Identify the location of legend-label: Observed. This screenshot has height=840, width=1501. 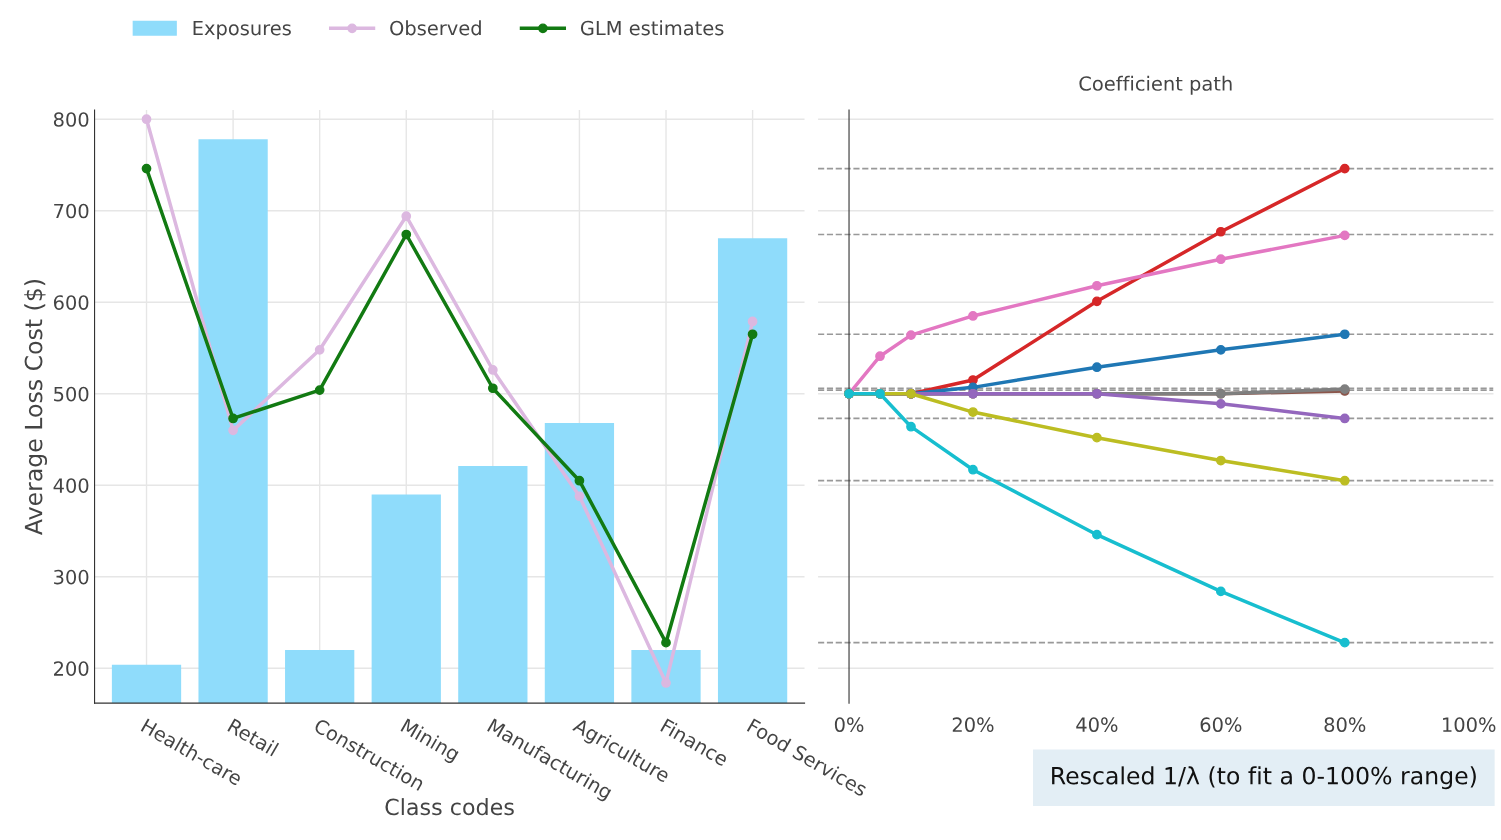
(435, 28).